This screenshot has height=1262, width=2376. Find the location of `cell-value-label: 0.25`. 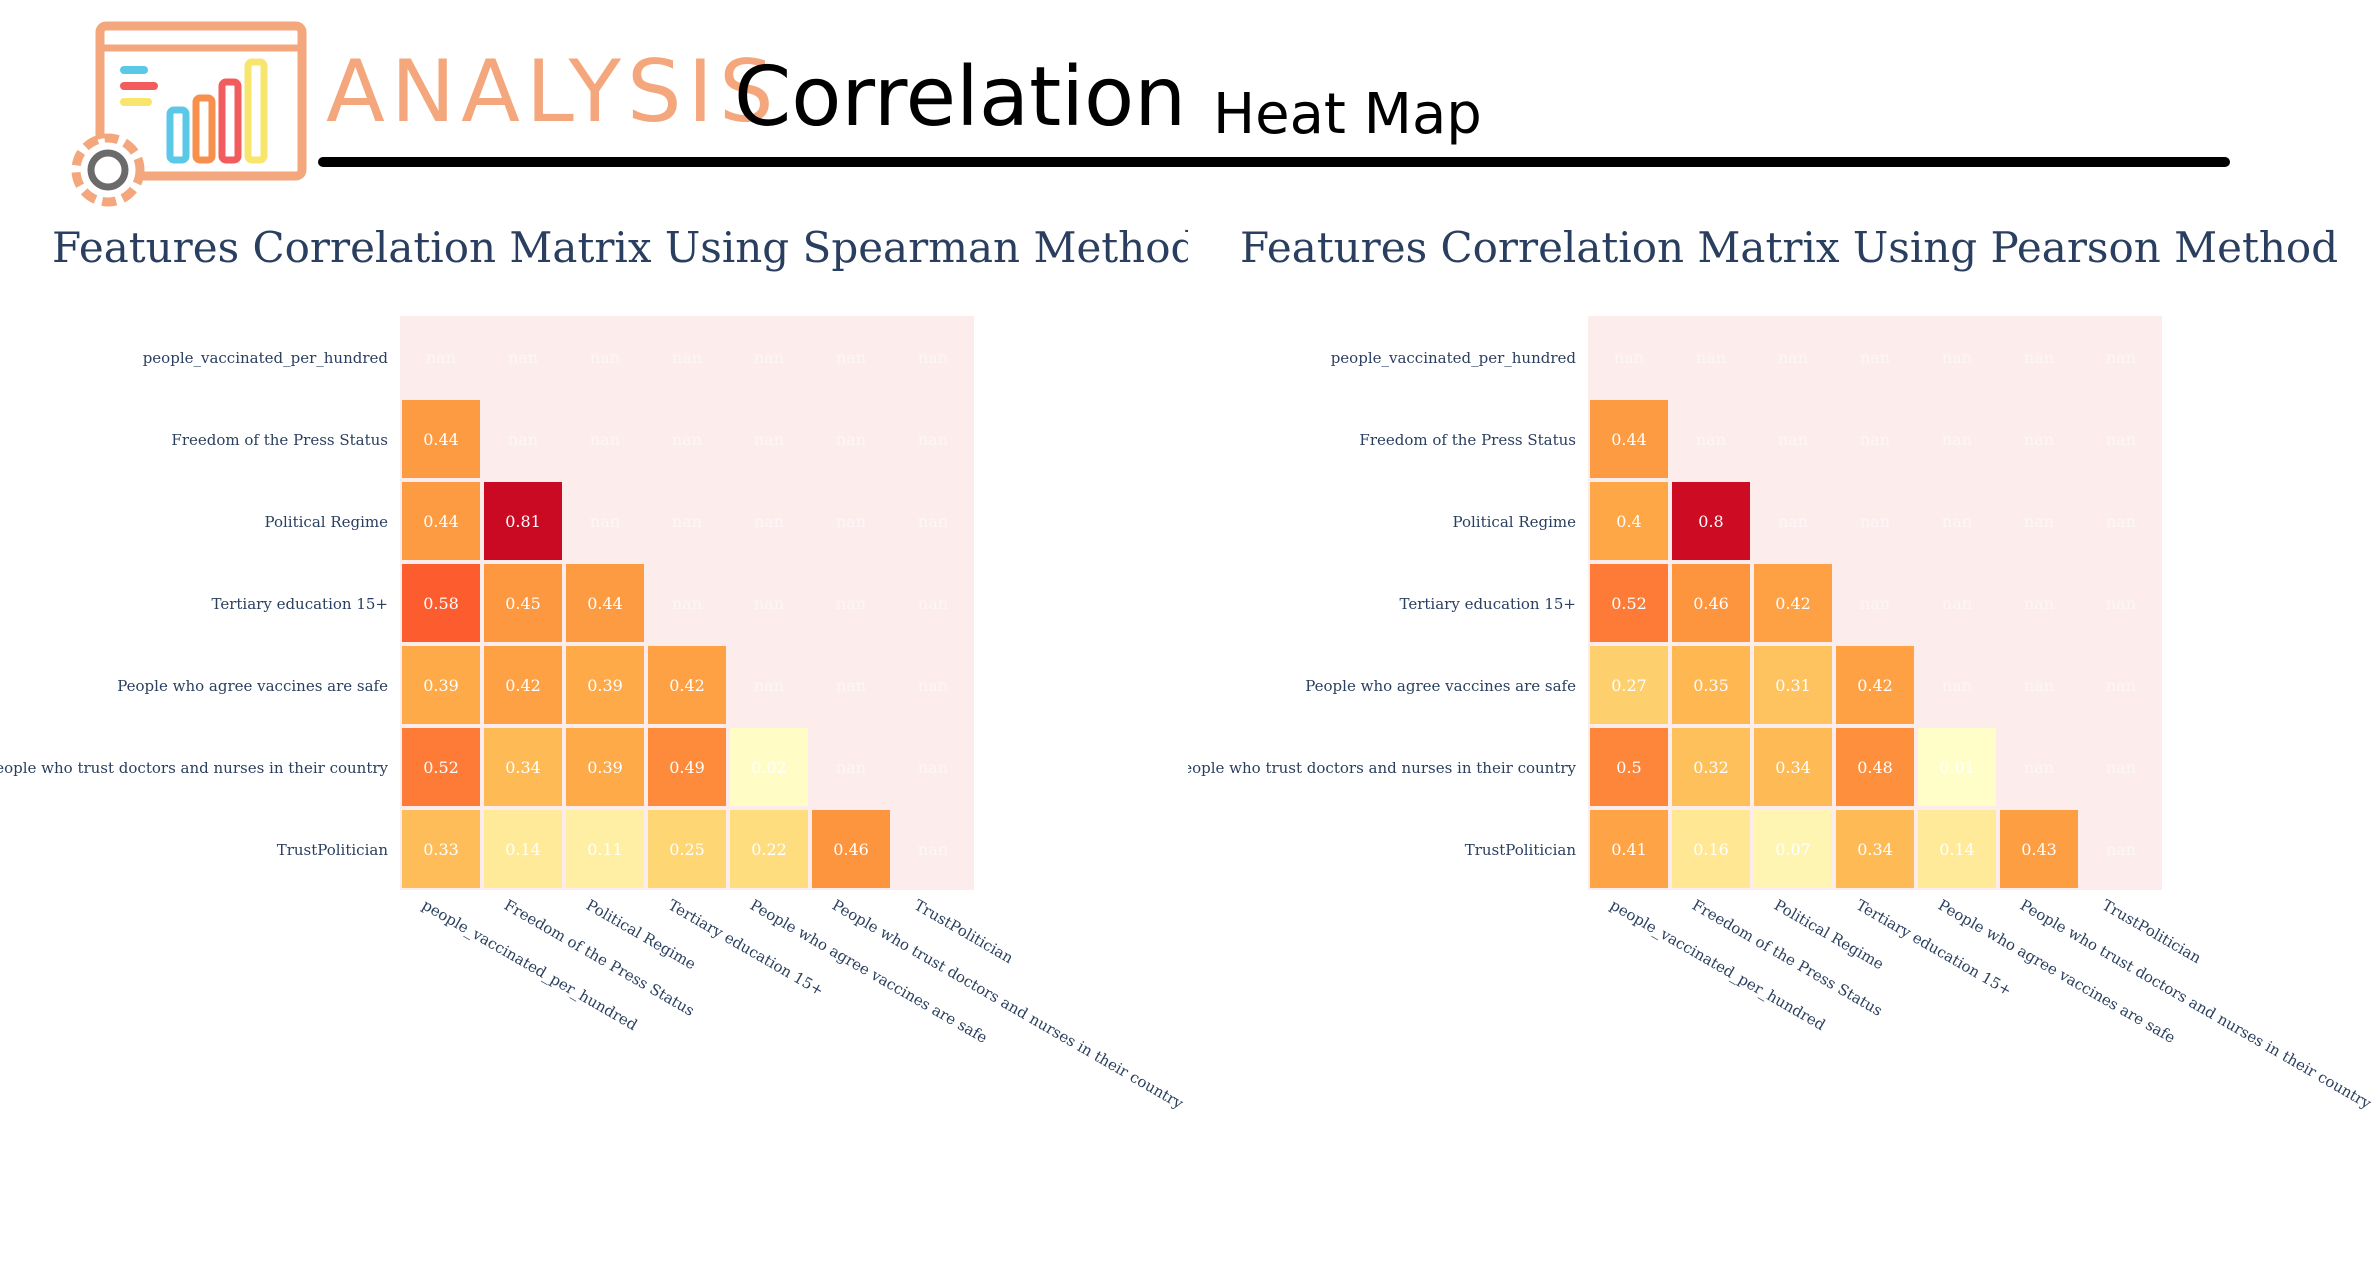

cell-value-label: 0.25 is located at coordinates (687, 849).